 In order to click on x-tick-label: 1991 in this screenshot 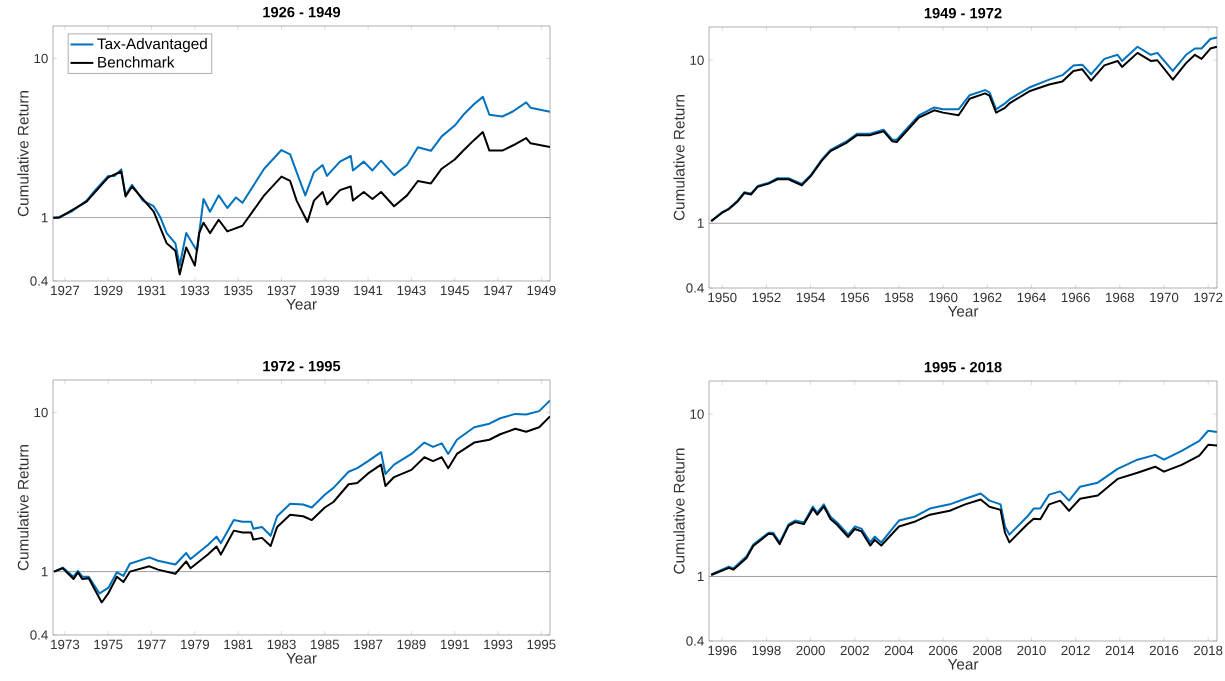, I will do `click(454, 644)`.